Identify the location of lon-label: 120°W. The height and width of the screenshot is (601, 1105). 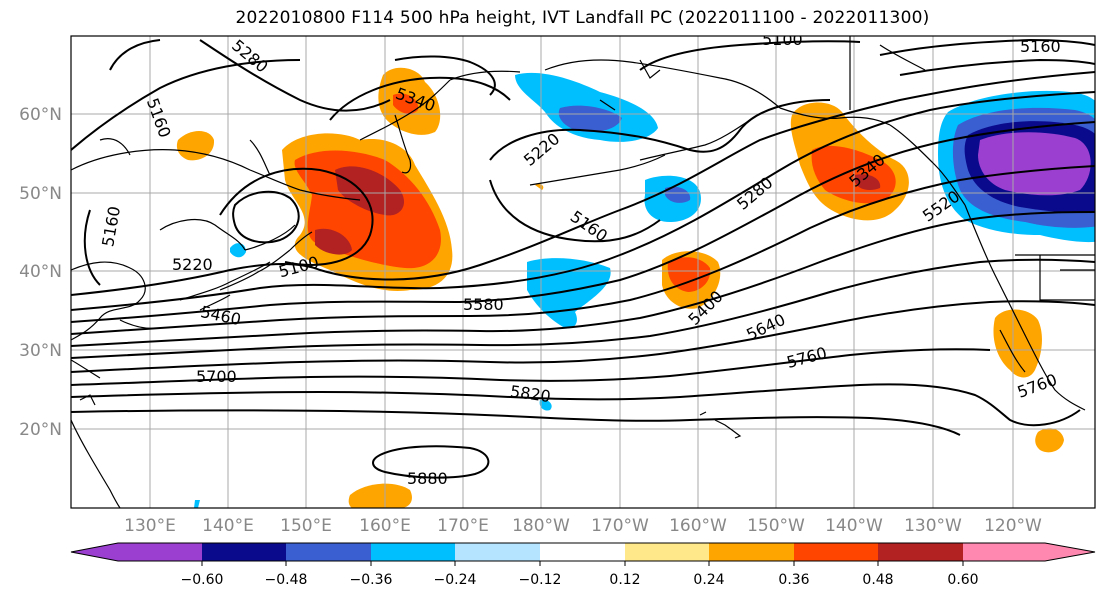
(1013, 526).